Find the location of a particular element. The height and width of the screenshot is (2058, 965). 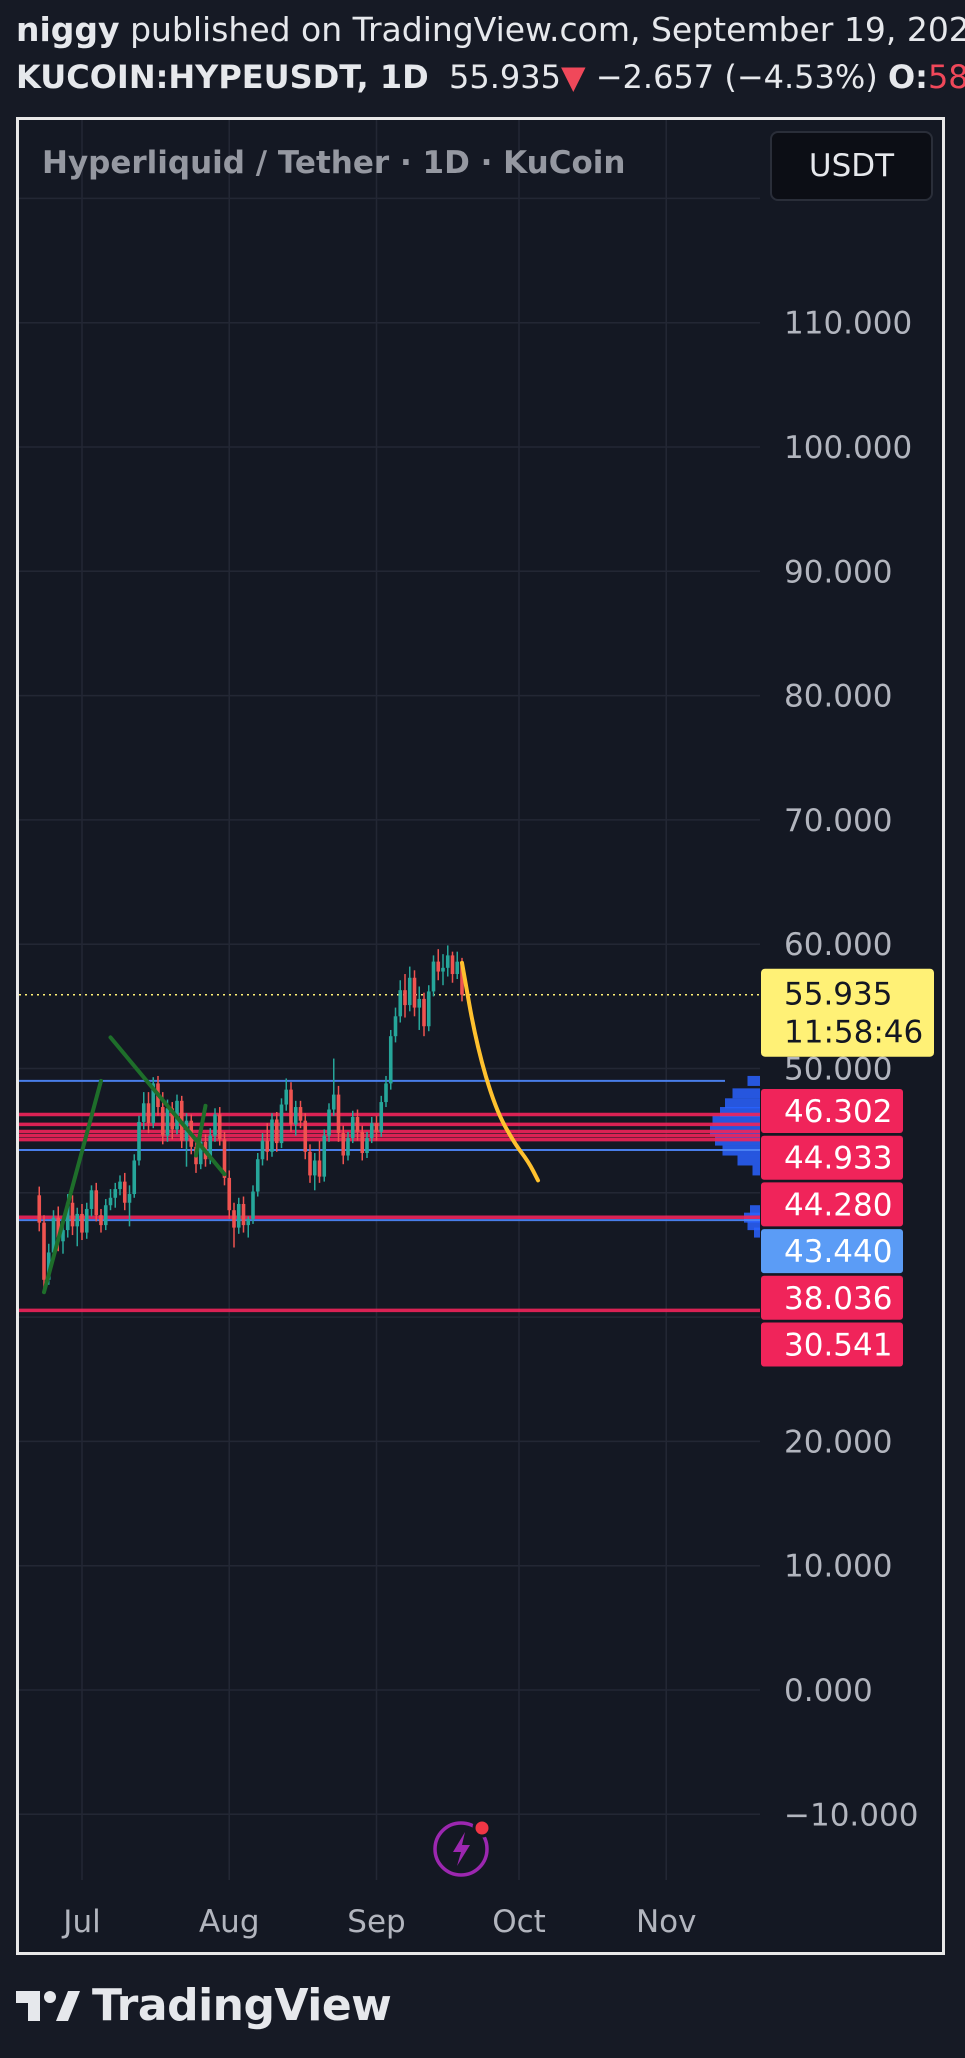

y-tick-label: 100.000 is located at coordinates (848, 448).